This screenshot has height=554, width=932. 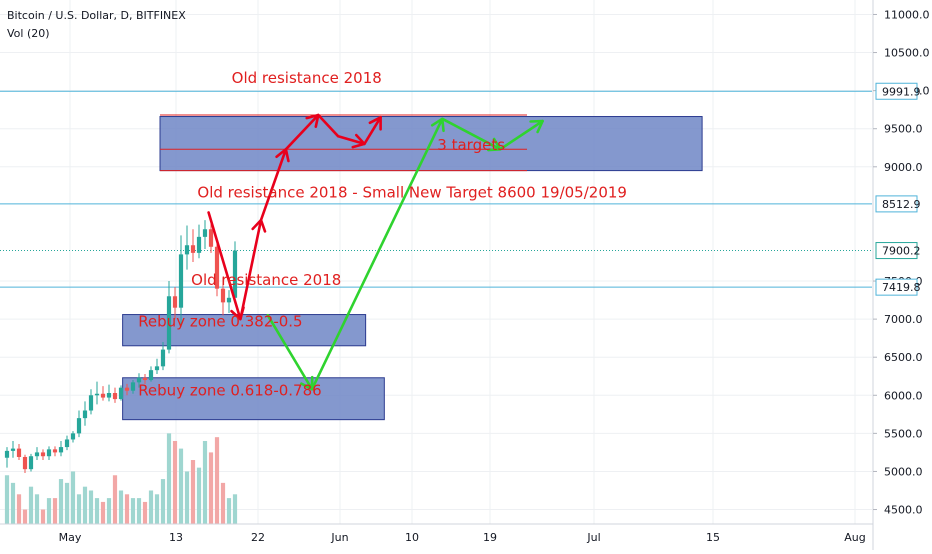 What do you see at coordinates (490, 537) in the screenshot?
I see `time-axis-label: 19` at bounding box center [490, 537].